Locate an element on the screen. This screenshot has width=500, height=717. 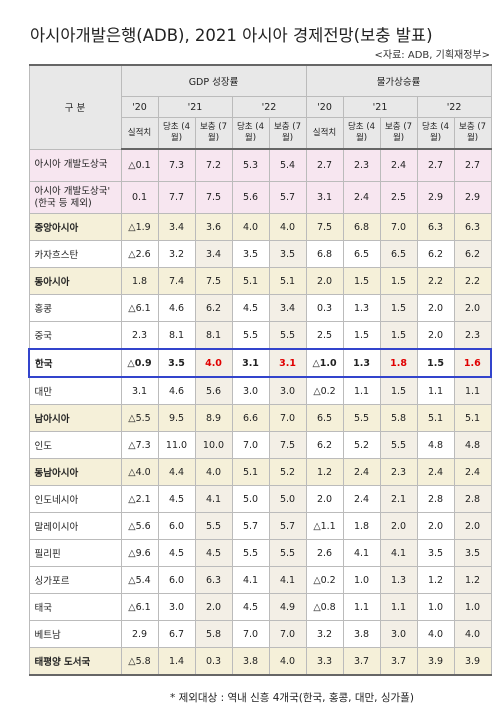
value-cell: 6.0 is located at coordinates (176, 526).